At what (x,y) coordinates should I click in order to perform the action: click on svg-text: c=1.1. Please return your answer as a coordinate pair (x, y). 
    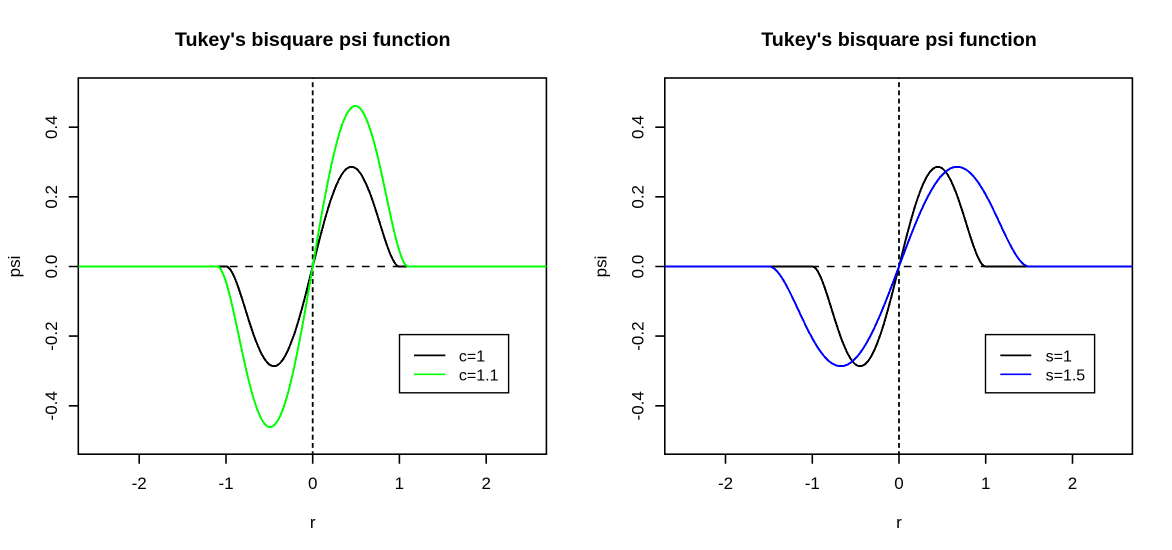
    Looking at the image, I should click on (479, 375).